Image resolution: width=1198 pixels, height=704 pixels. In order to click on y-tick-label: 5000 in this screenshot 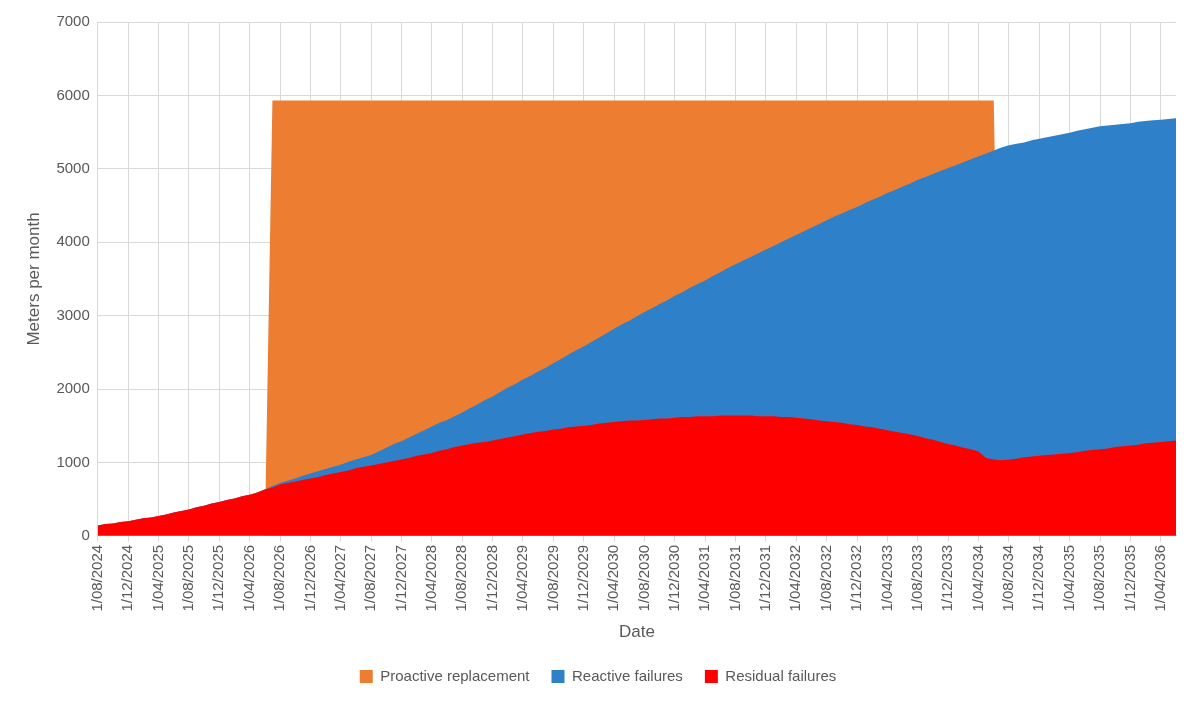, I will do `click(73, 167)`.